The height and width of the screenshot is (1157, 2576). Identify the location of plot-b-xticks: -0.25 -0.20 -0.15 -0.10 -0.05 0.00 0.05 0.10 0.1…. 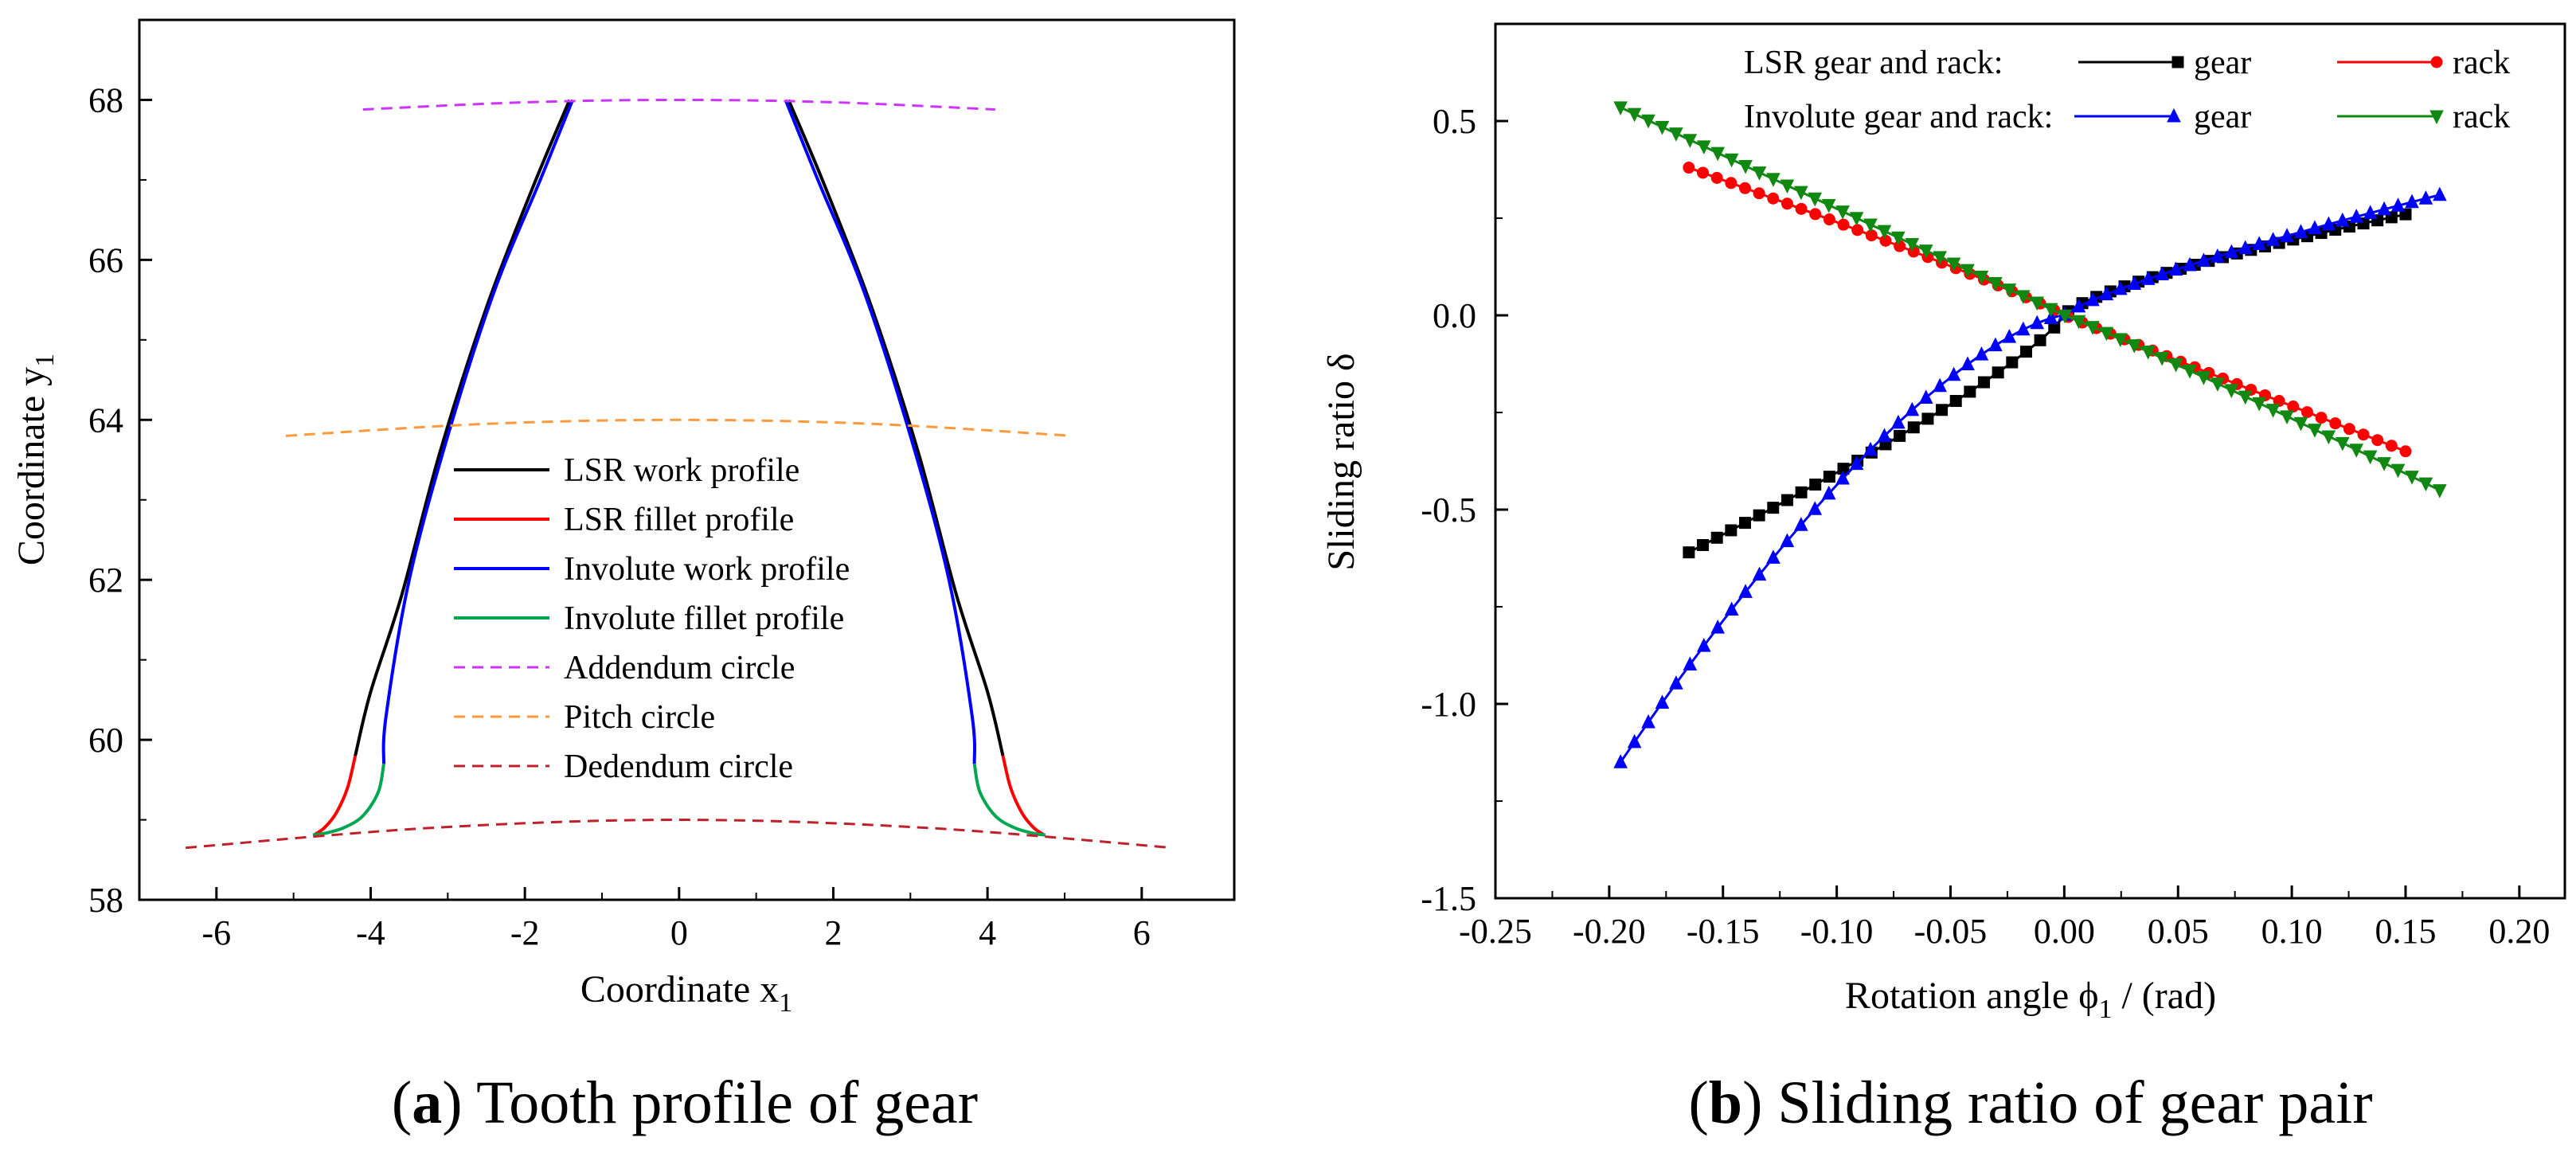
(2004, 918).